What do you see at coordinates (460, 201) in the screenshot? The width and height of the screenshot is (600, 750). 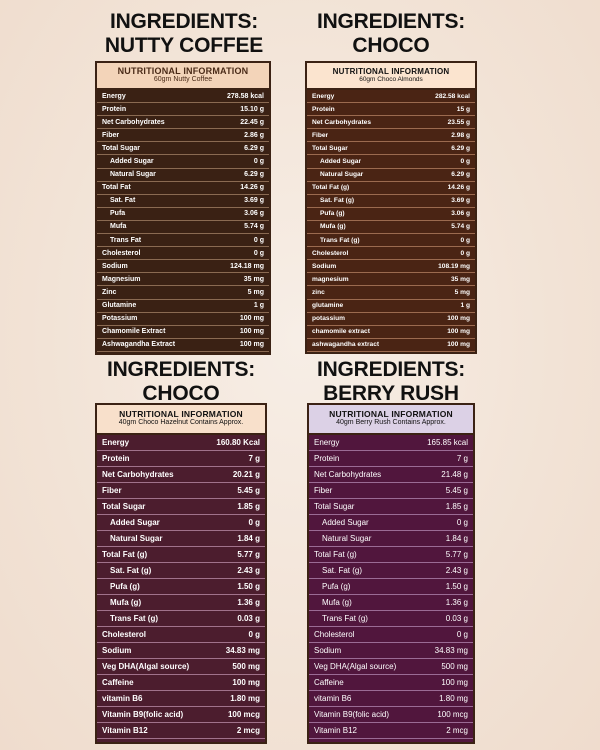 I see `nutrient-value: 3.69 g` at bounding box center [460, 201].